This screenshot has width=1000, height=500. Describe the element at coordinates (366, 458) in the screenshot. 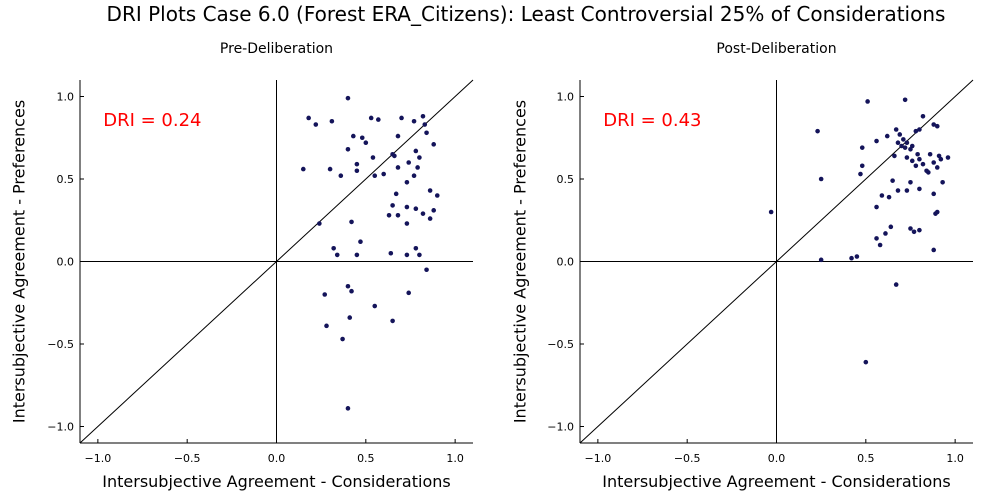

I see `x-tick-label: 0.5` at that location.